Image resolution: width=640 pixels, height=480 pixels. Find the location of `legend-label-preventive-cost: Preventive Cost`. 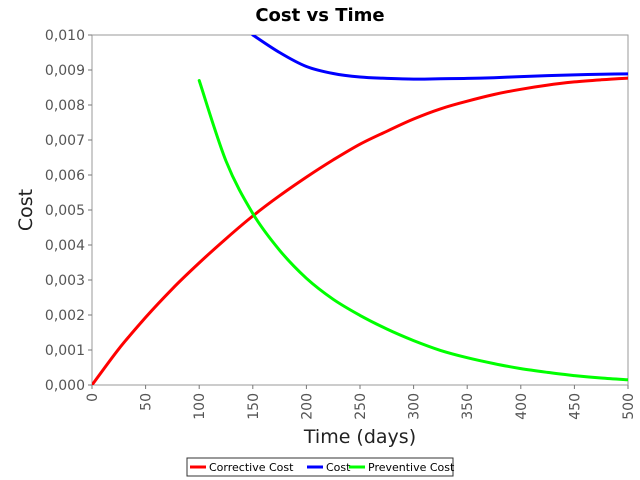

legend-label-preventive-cost: Preventive Cost is located at coordinates (411, 467).